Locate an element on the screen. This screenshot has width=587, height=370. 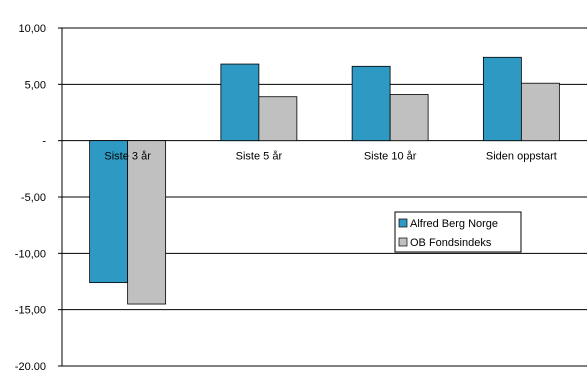
category-label: Siste 10 år is located at coordinates (390, 157).